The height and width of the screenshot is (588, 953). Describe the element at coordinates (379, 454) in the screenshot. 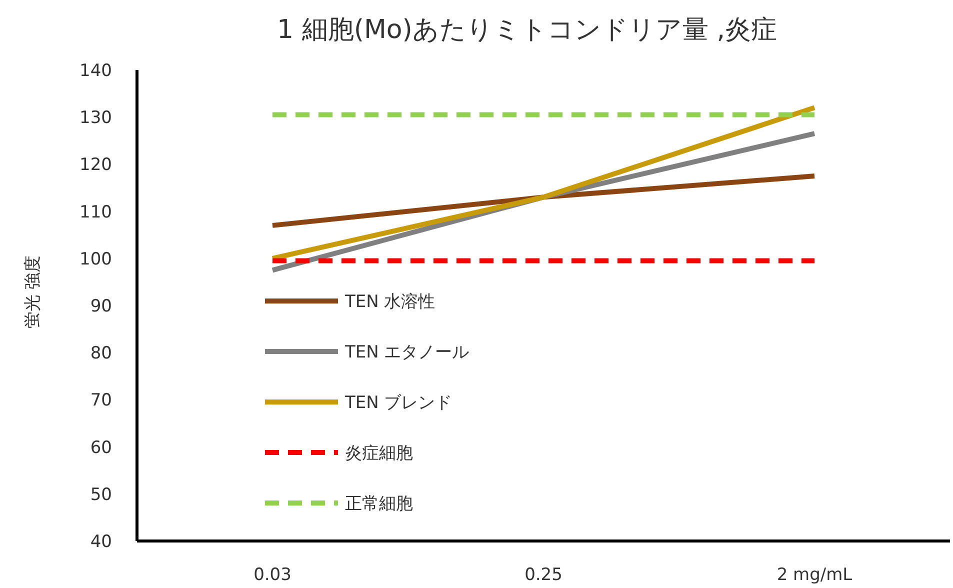

I see `legend-label: 炎症細胞` at that location.